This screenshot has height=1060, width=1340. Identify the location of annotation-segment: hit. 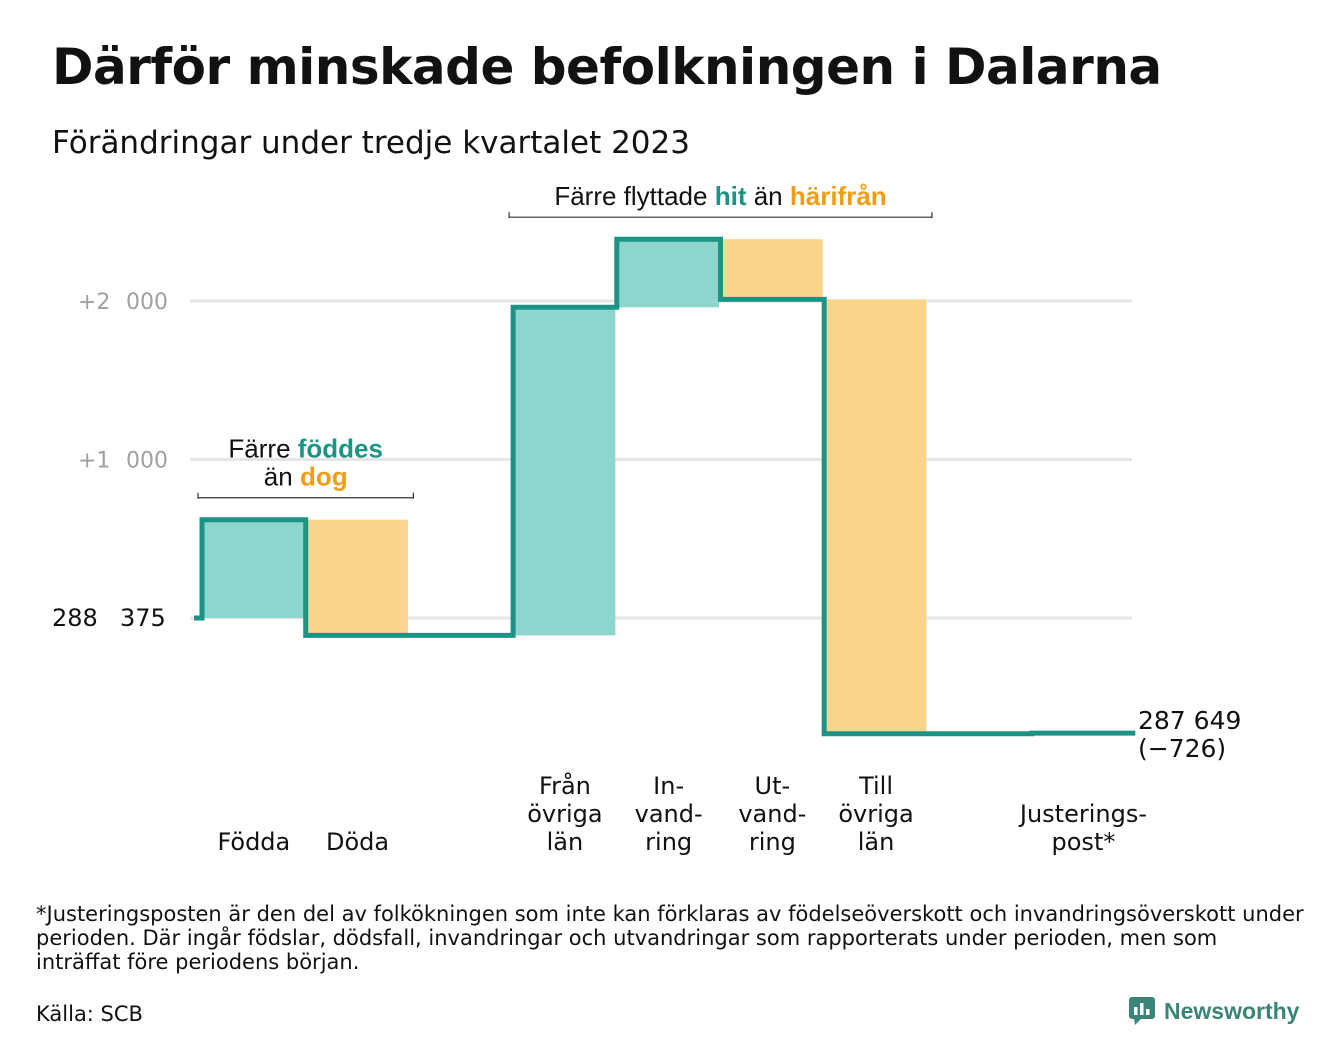
(731, 196).